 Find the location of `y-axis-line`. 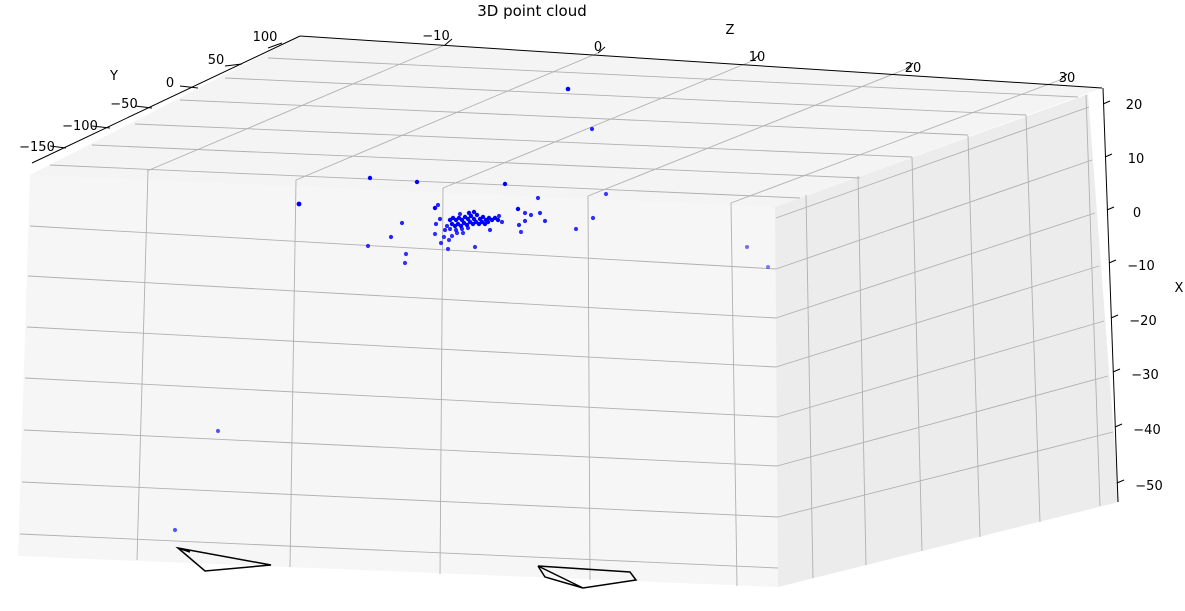

y-axis-line is located at coordinates (166, 99).